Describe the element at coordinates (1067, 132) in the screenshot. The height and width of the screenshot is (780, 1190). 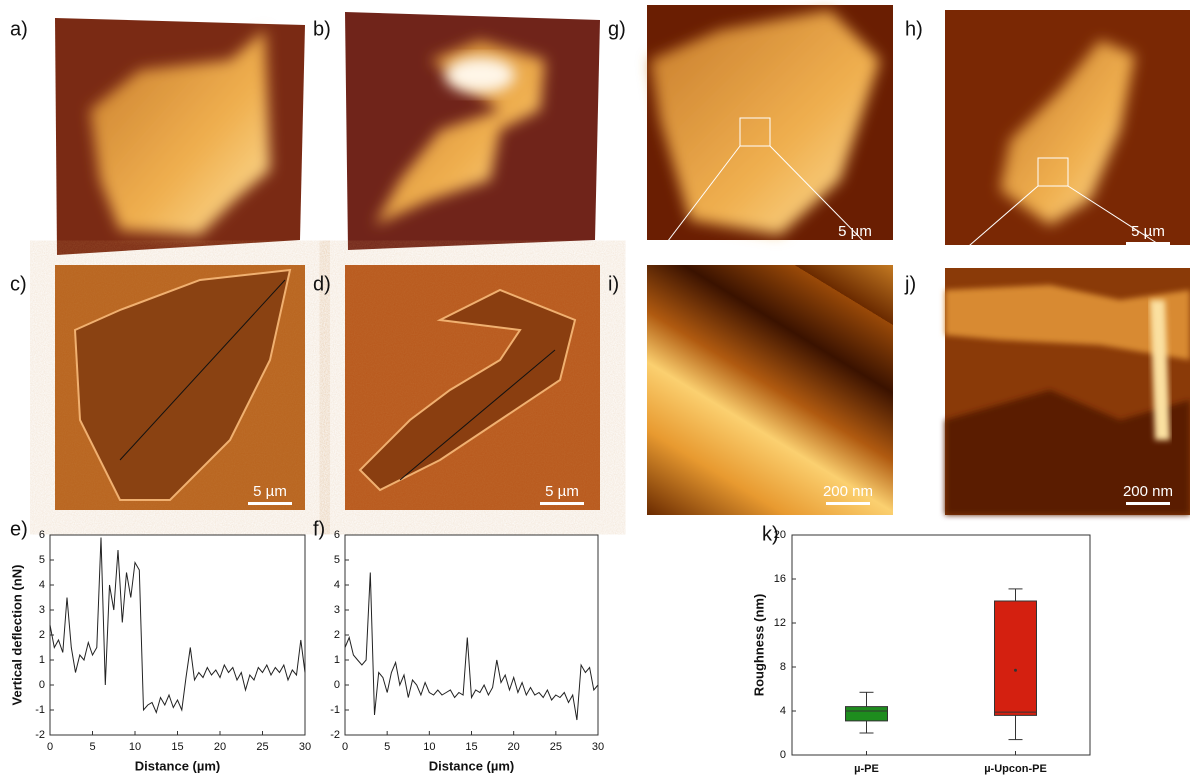
I see `flake-h` at that location.